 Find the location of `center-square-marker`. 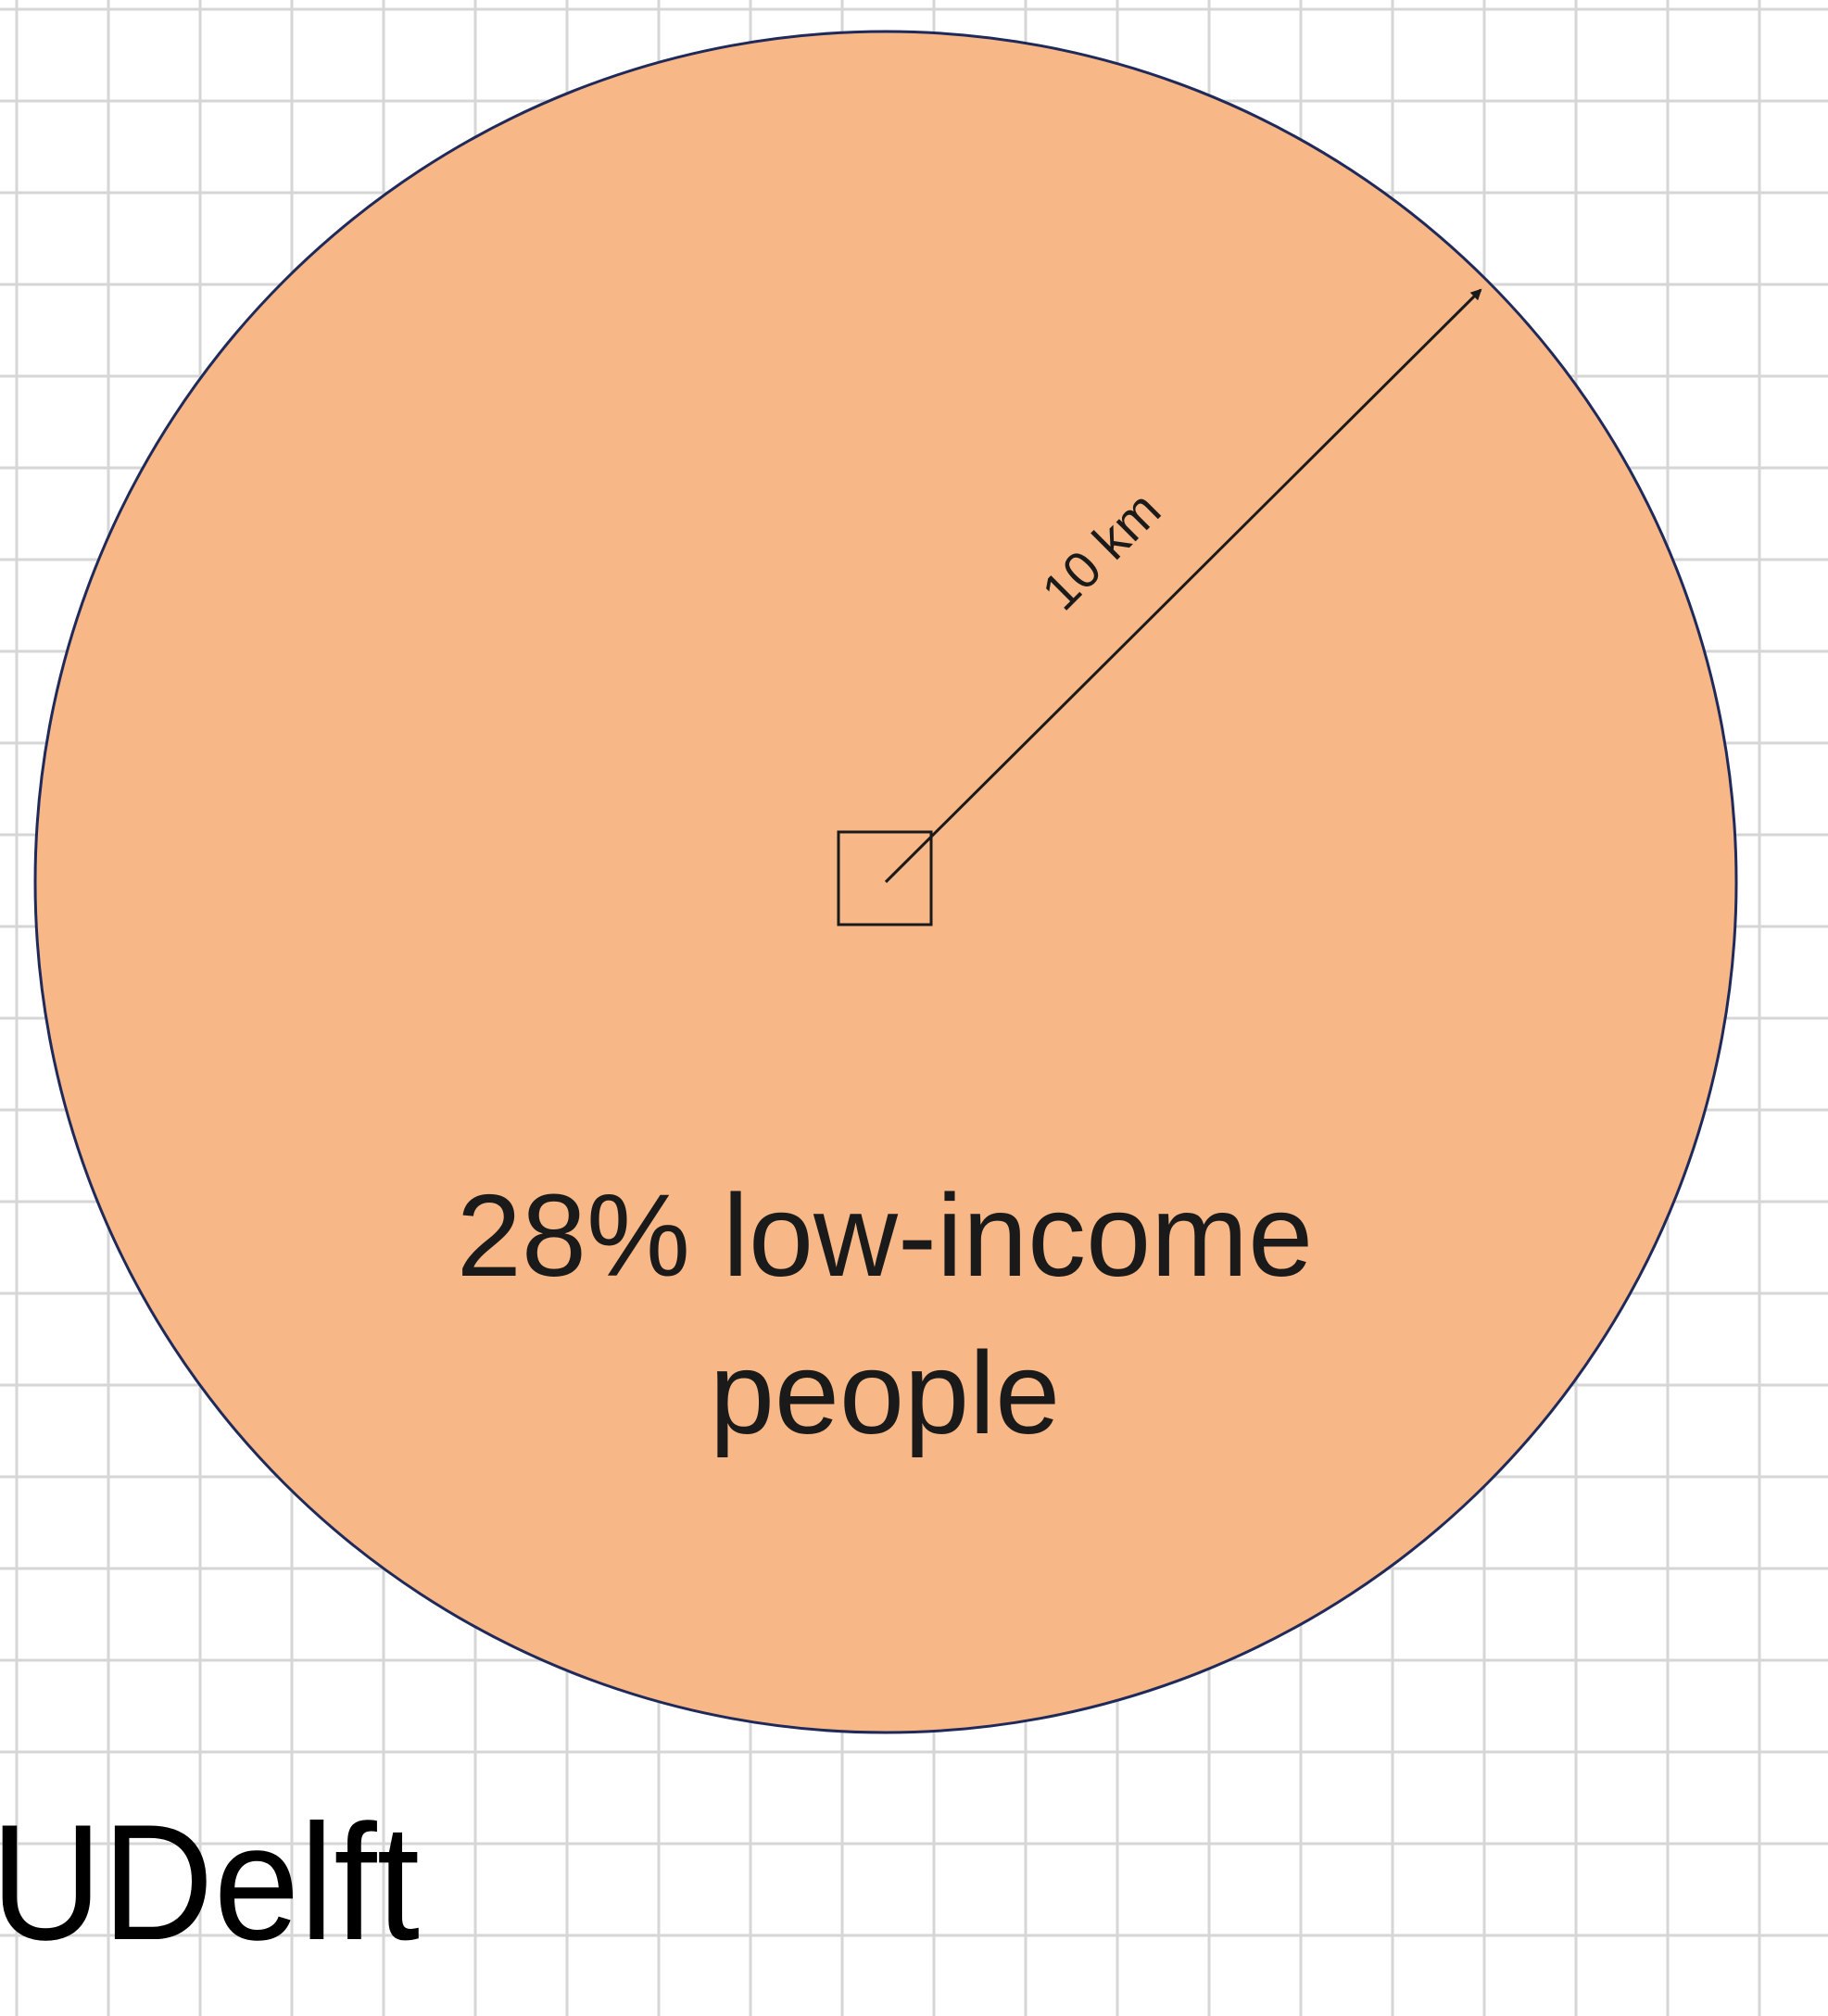

center-square-marker is located at coordinates (885, 878).